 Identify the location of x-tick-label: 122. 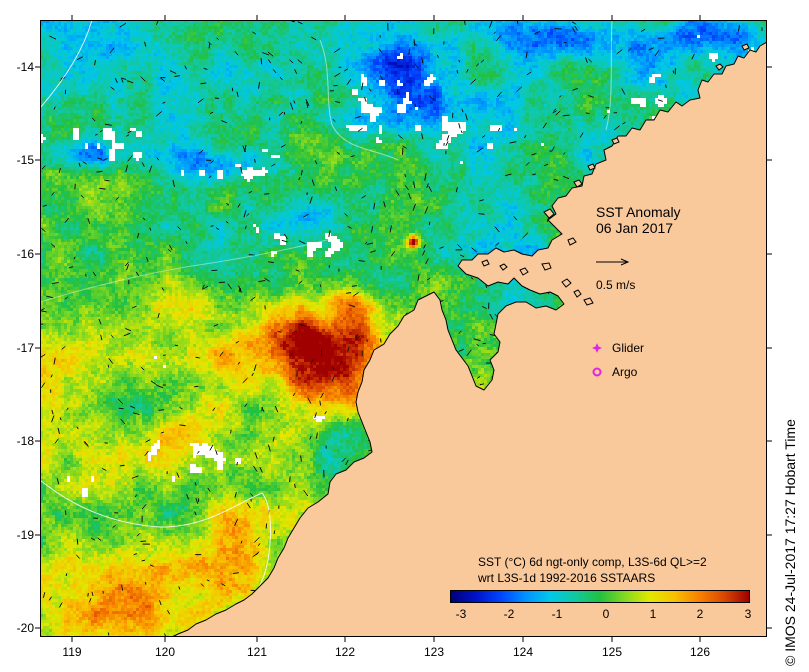
(345, 652).